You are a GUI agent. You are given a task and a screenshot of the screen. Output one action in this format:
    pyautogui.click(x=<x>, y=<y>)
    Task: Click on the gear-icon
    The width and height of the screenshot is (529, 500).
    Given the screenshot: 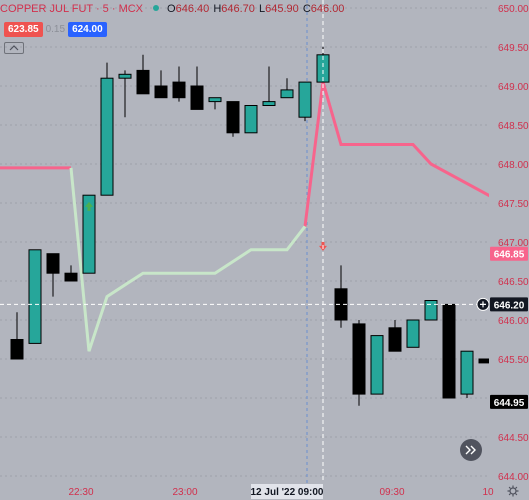 What is the action you would take?
    pyautogui.click(x=513, y=491)
    